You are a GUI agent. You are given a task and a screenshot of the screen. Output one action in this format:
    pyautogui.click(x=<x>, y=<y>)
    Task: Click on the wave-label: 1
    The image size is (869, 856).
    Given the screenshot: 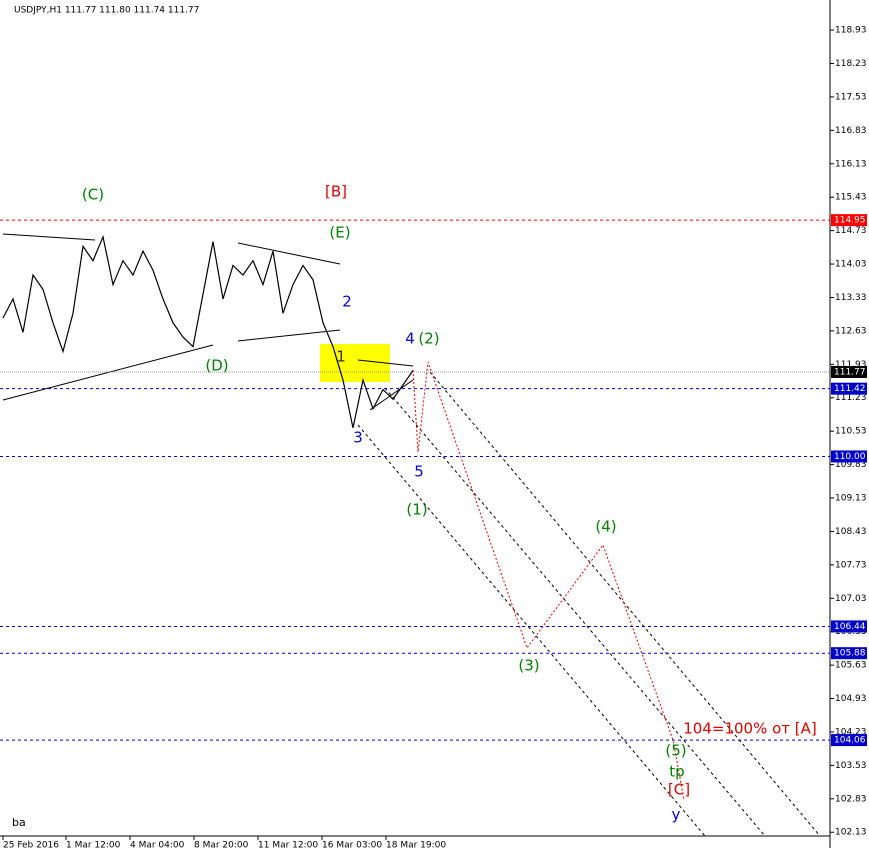 What is the action you would take?
    pyautogui.click(x=341, y=357)
    